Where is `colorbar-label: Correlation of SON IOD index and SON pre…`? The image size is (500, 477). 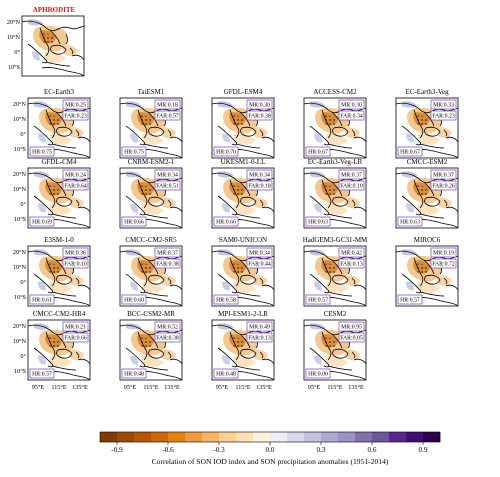 colorbar-label: Correlation of SON IOD index and SON pre… is located at coordinates (270, 461).